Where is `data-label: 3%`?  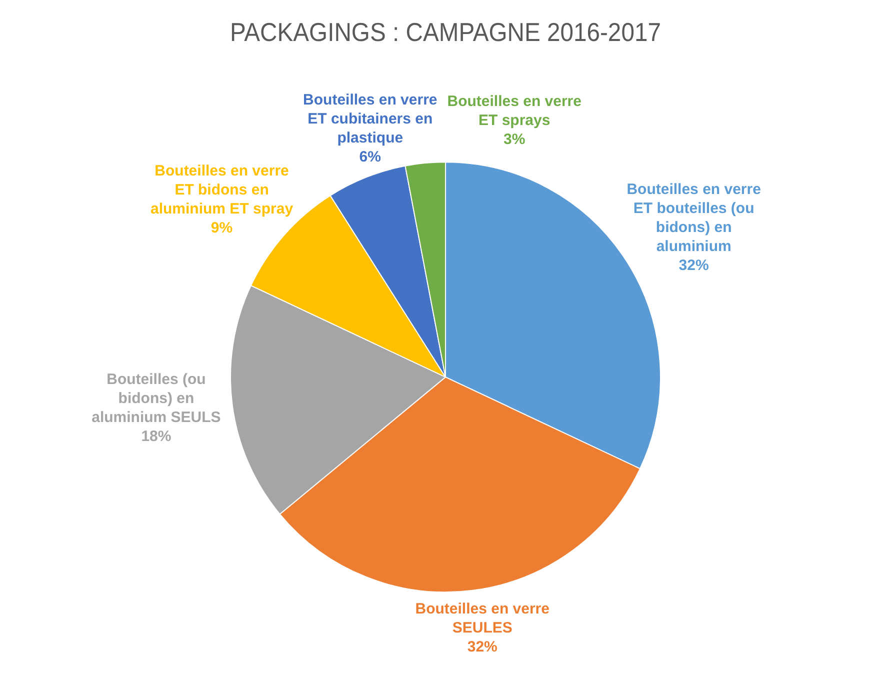
data-label: 3% is located at coordinates (515, 139).